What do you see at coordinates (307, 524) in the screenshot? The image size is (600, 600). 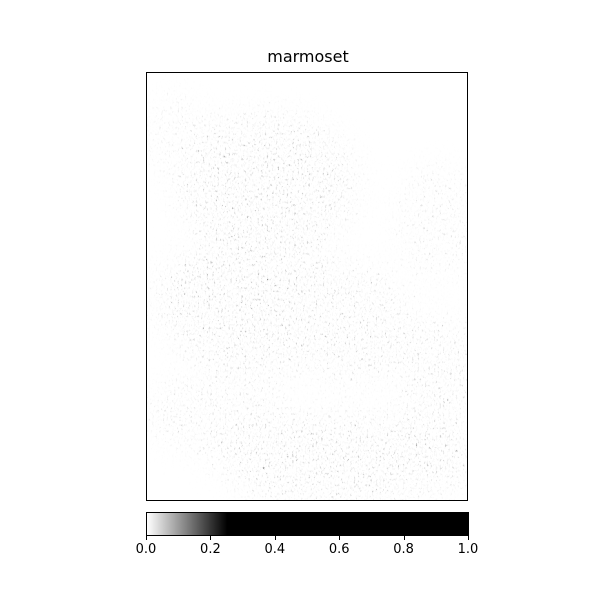 I see `colorbar` at bounding box center [307, 524].